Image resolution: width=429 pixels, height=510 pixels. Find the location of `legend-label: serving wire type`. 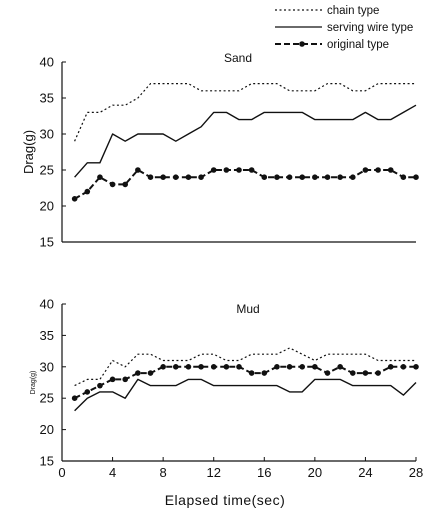

legend-label: serving wire type is located at coordinates (370, 28).